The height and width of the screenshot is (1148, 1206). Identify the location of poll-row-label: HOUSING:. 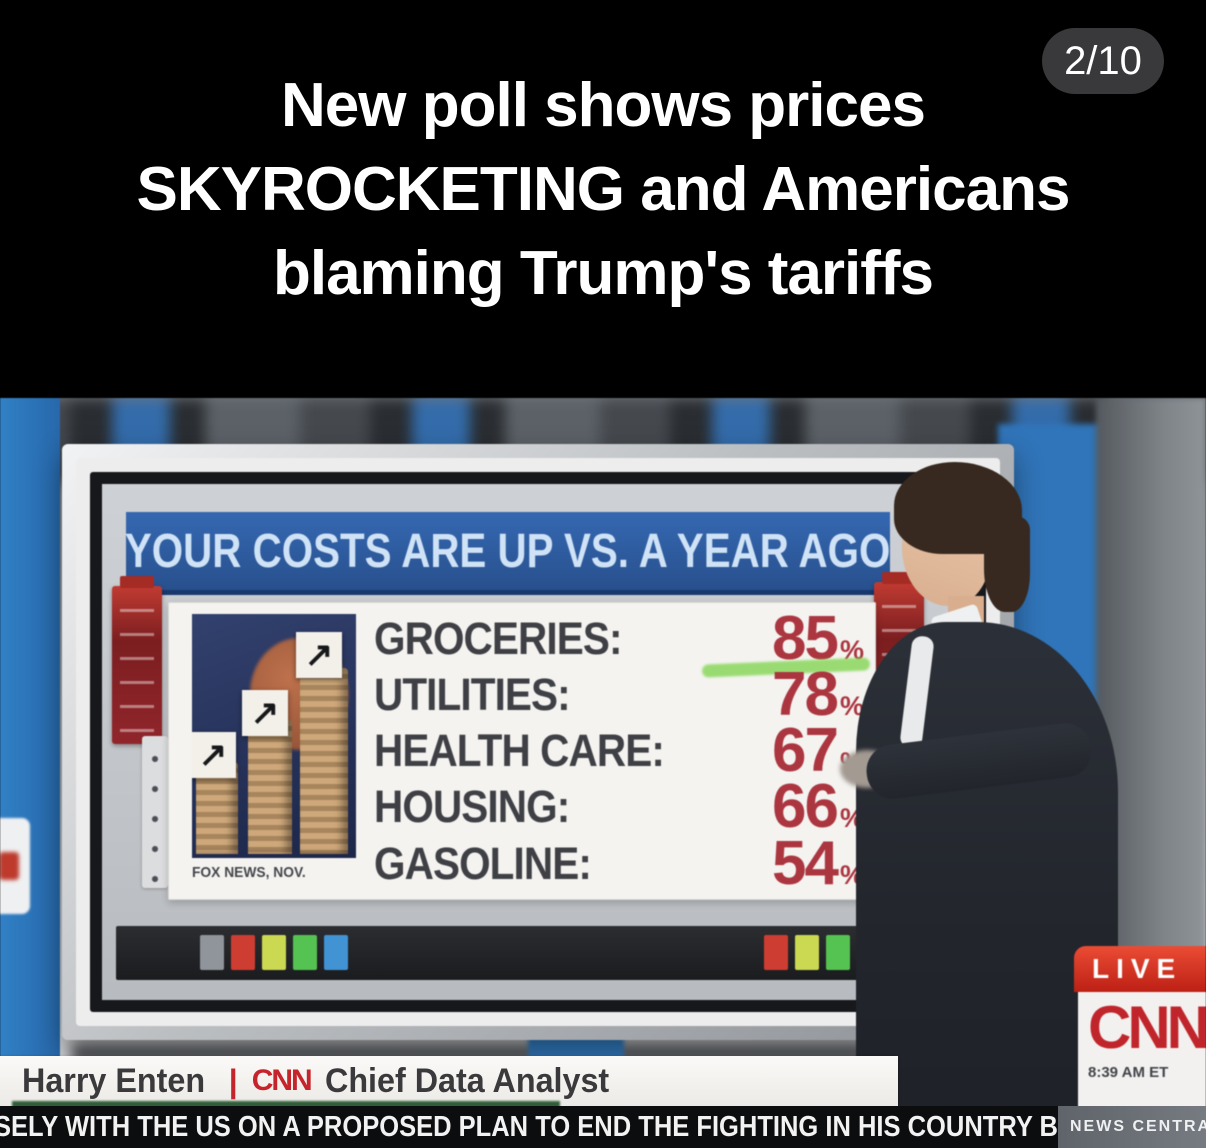
(472, 807).